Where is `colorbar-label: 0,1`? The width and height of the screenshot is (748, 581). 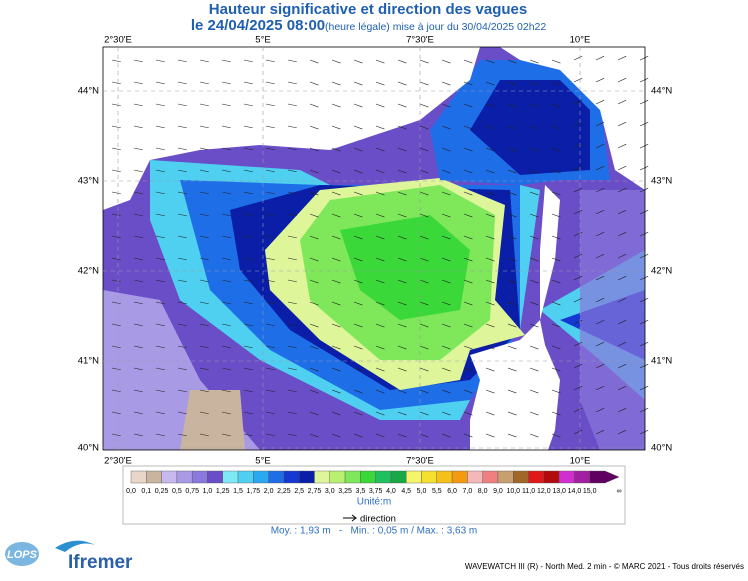 colorbar-label: 0,1 is located at coordinates (146, 491).